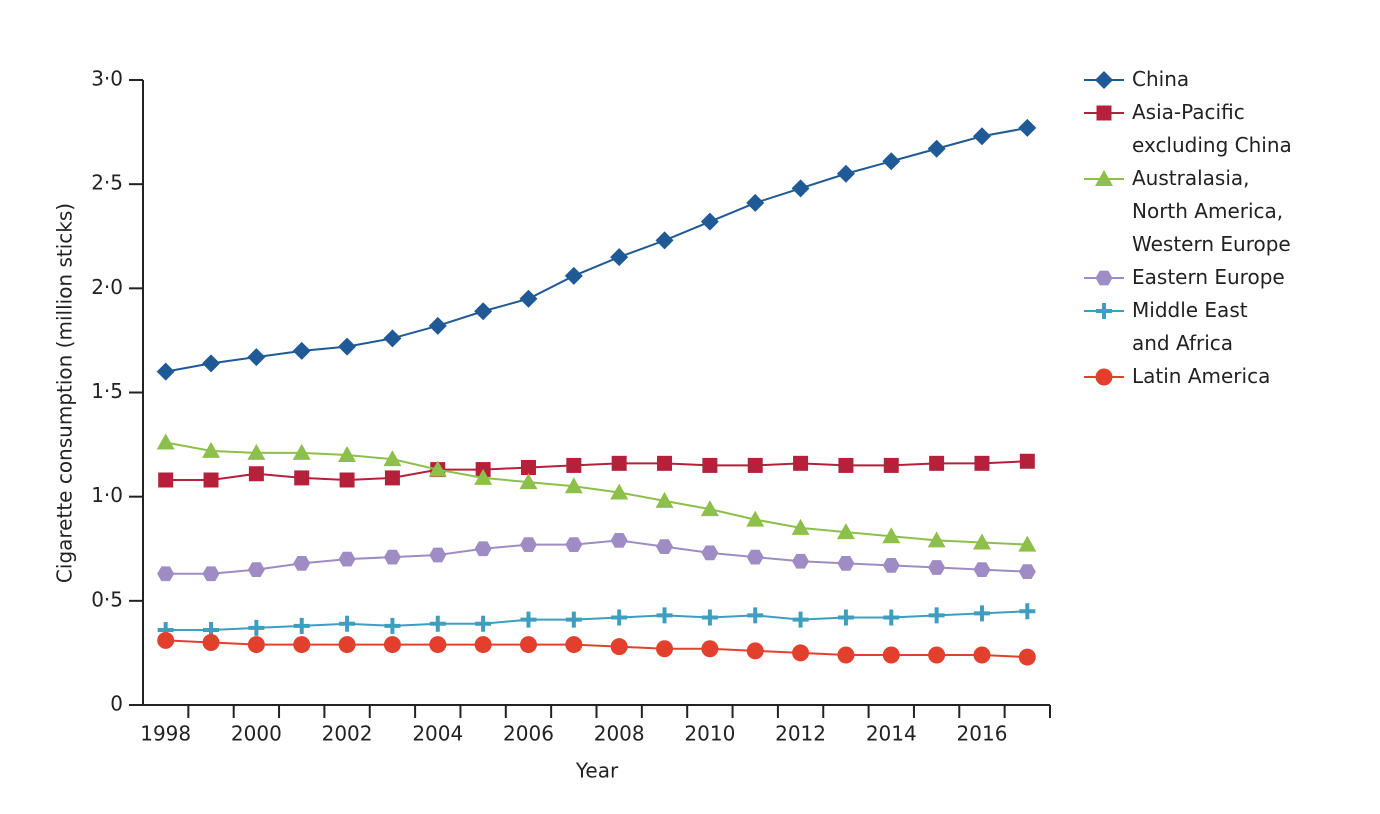 The image size is (1380, 814). What do you see at coordinates (1187, 327) in the screenshot?
I see `legend-entry: Middle East and Africa` at bounding box center [1187, 327].